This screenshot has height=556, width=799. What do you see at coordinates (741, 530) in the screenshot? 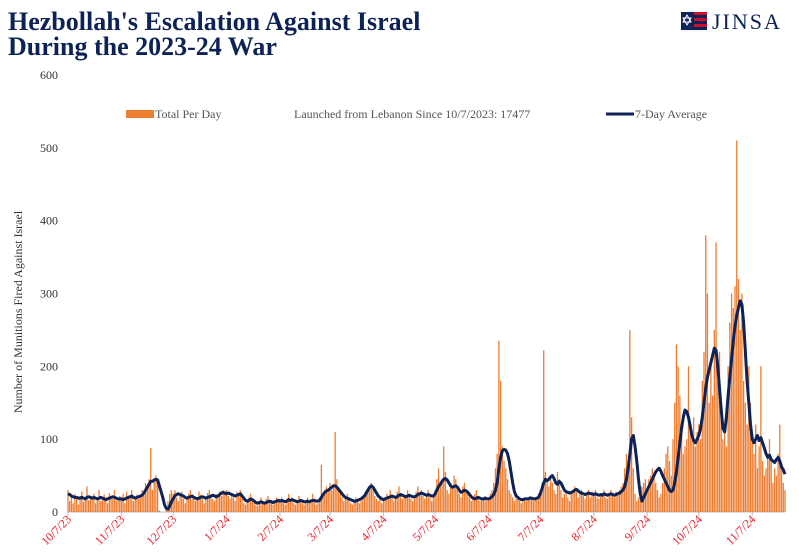
I see `x-tick-label: 11/7/24` at bounding box center [741, 530].